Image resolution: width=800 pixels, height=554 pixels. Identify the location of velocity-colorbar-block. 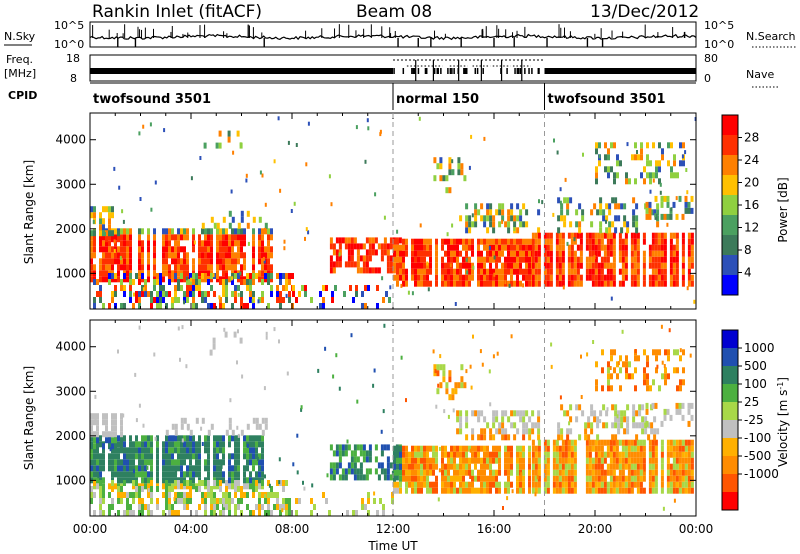
(730, 357).